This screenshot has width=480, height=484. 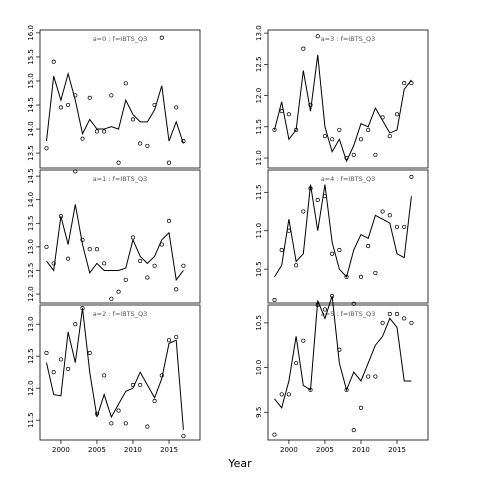 I want to click on y-tick-label: 16.0, so click(x=31, y=33).